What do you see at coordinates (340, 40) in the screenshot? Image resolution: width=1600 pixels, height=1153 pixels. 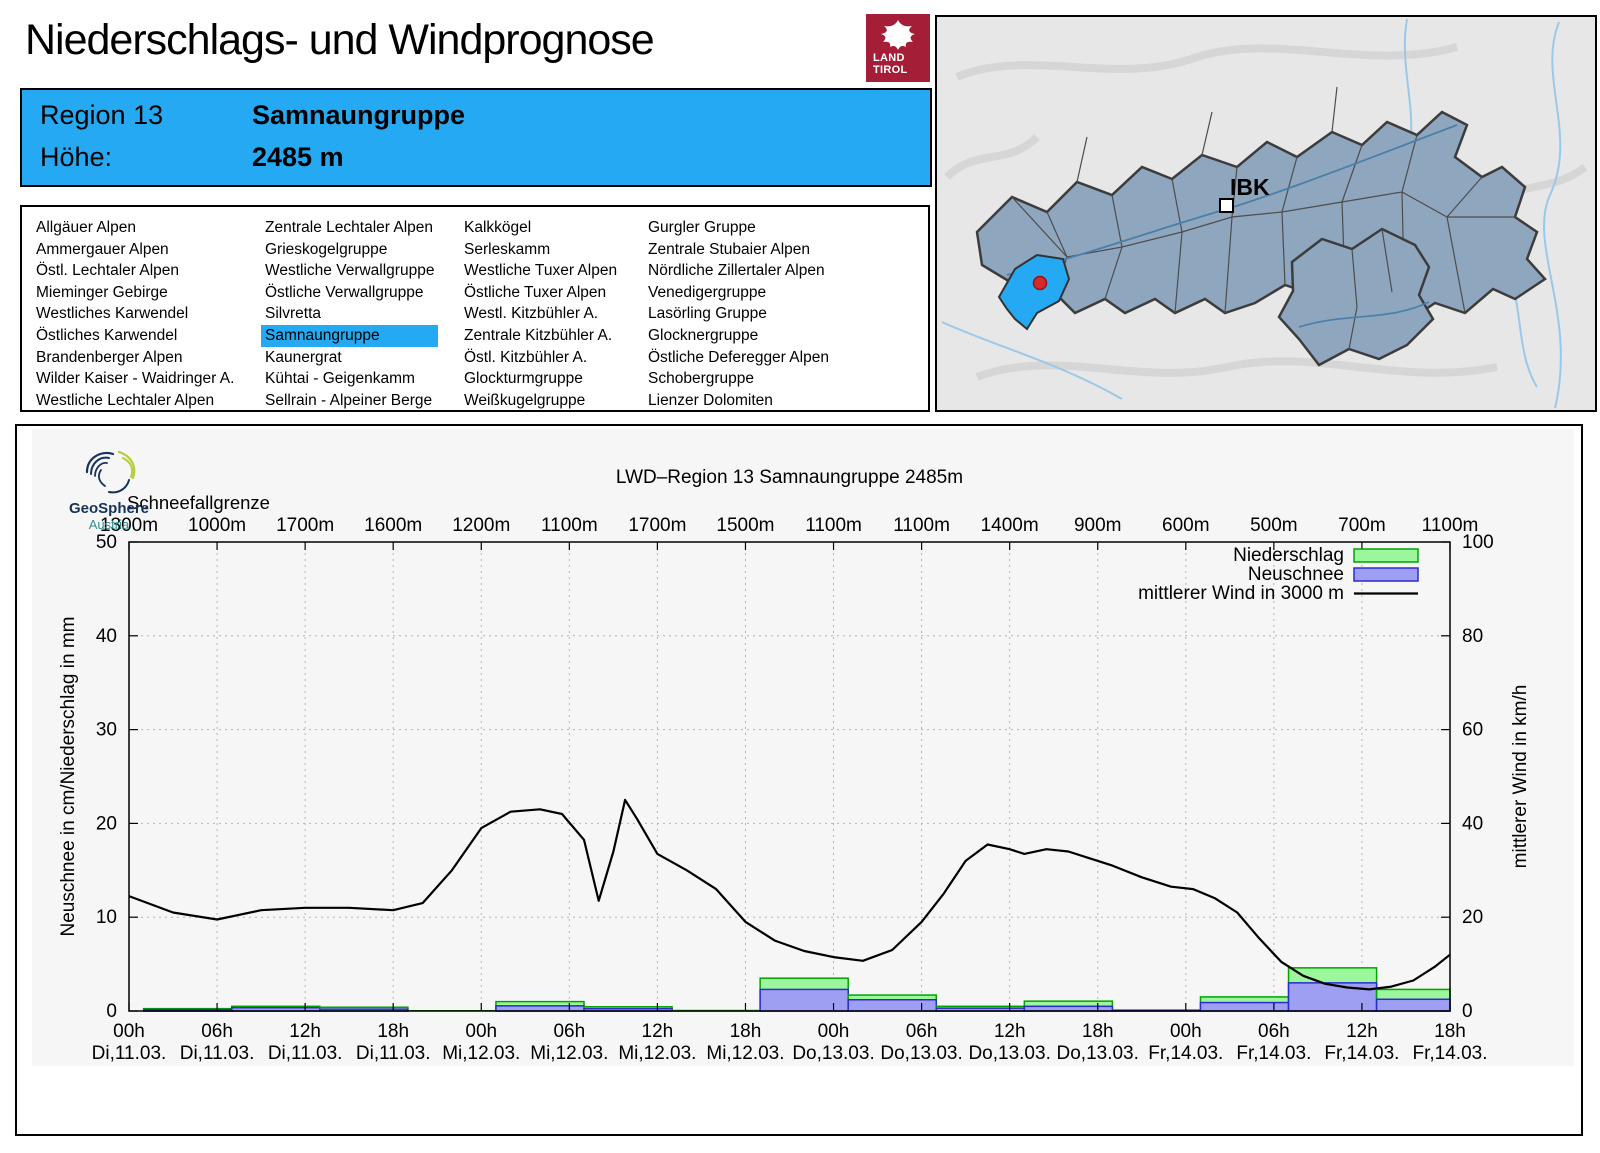 I see `page-title: Niederschlags- und Windprognose` at bounding box center [340, 40].